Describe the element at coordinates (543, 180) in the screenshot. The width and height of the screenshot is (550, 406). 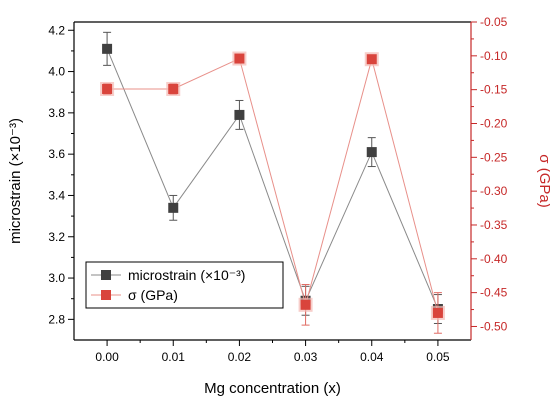
I see `y-right-axis-title: σ (GPa)` at that location.